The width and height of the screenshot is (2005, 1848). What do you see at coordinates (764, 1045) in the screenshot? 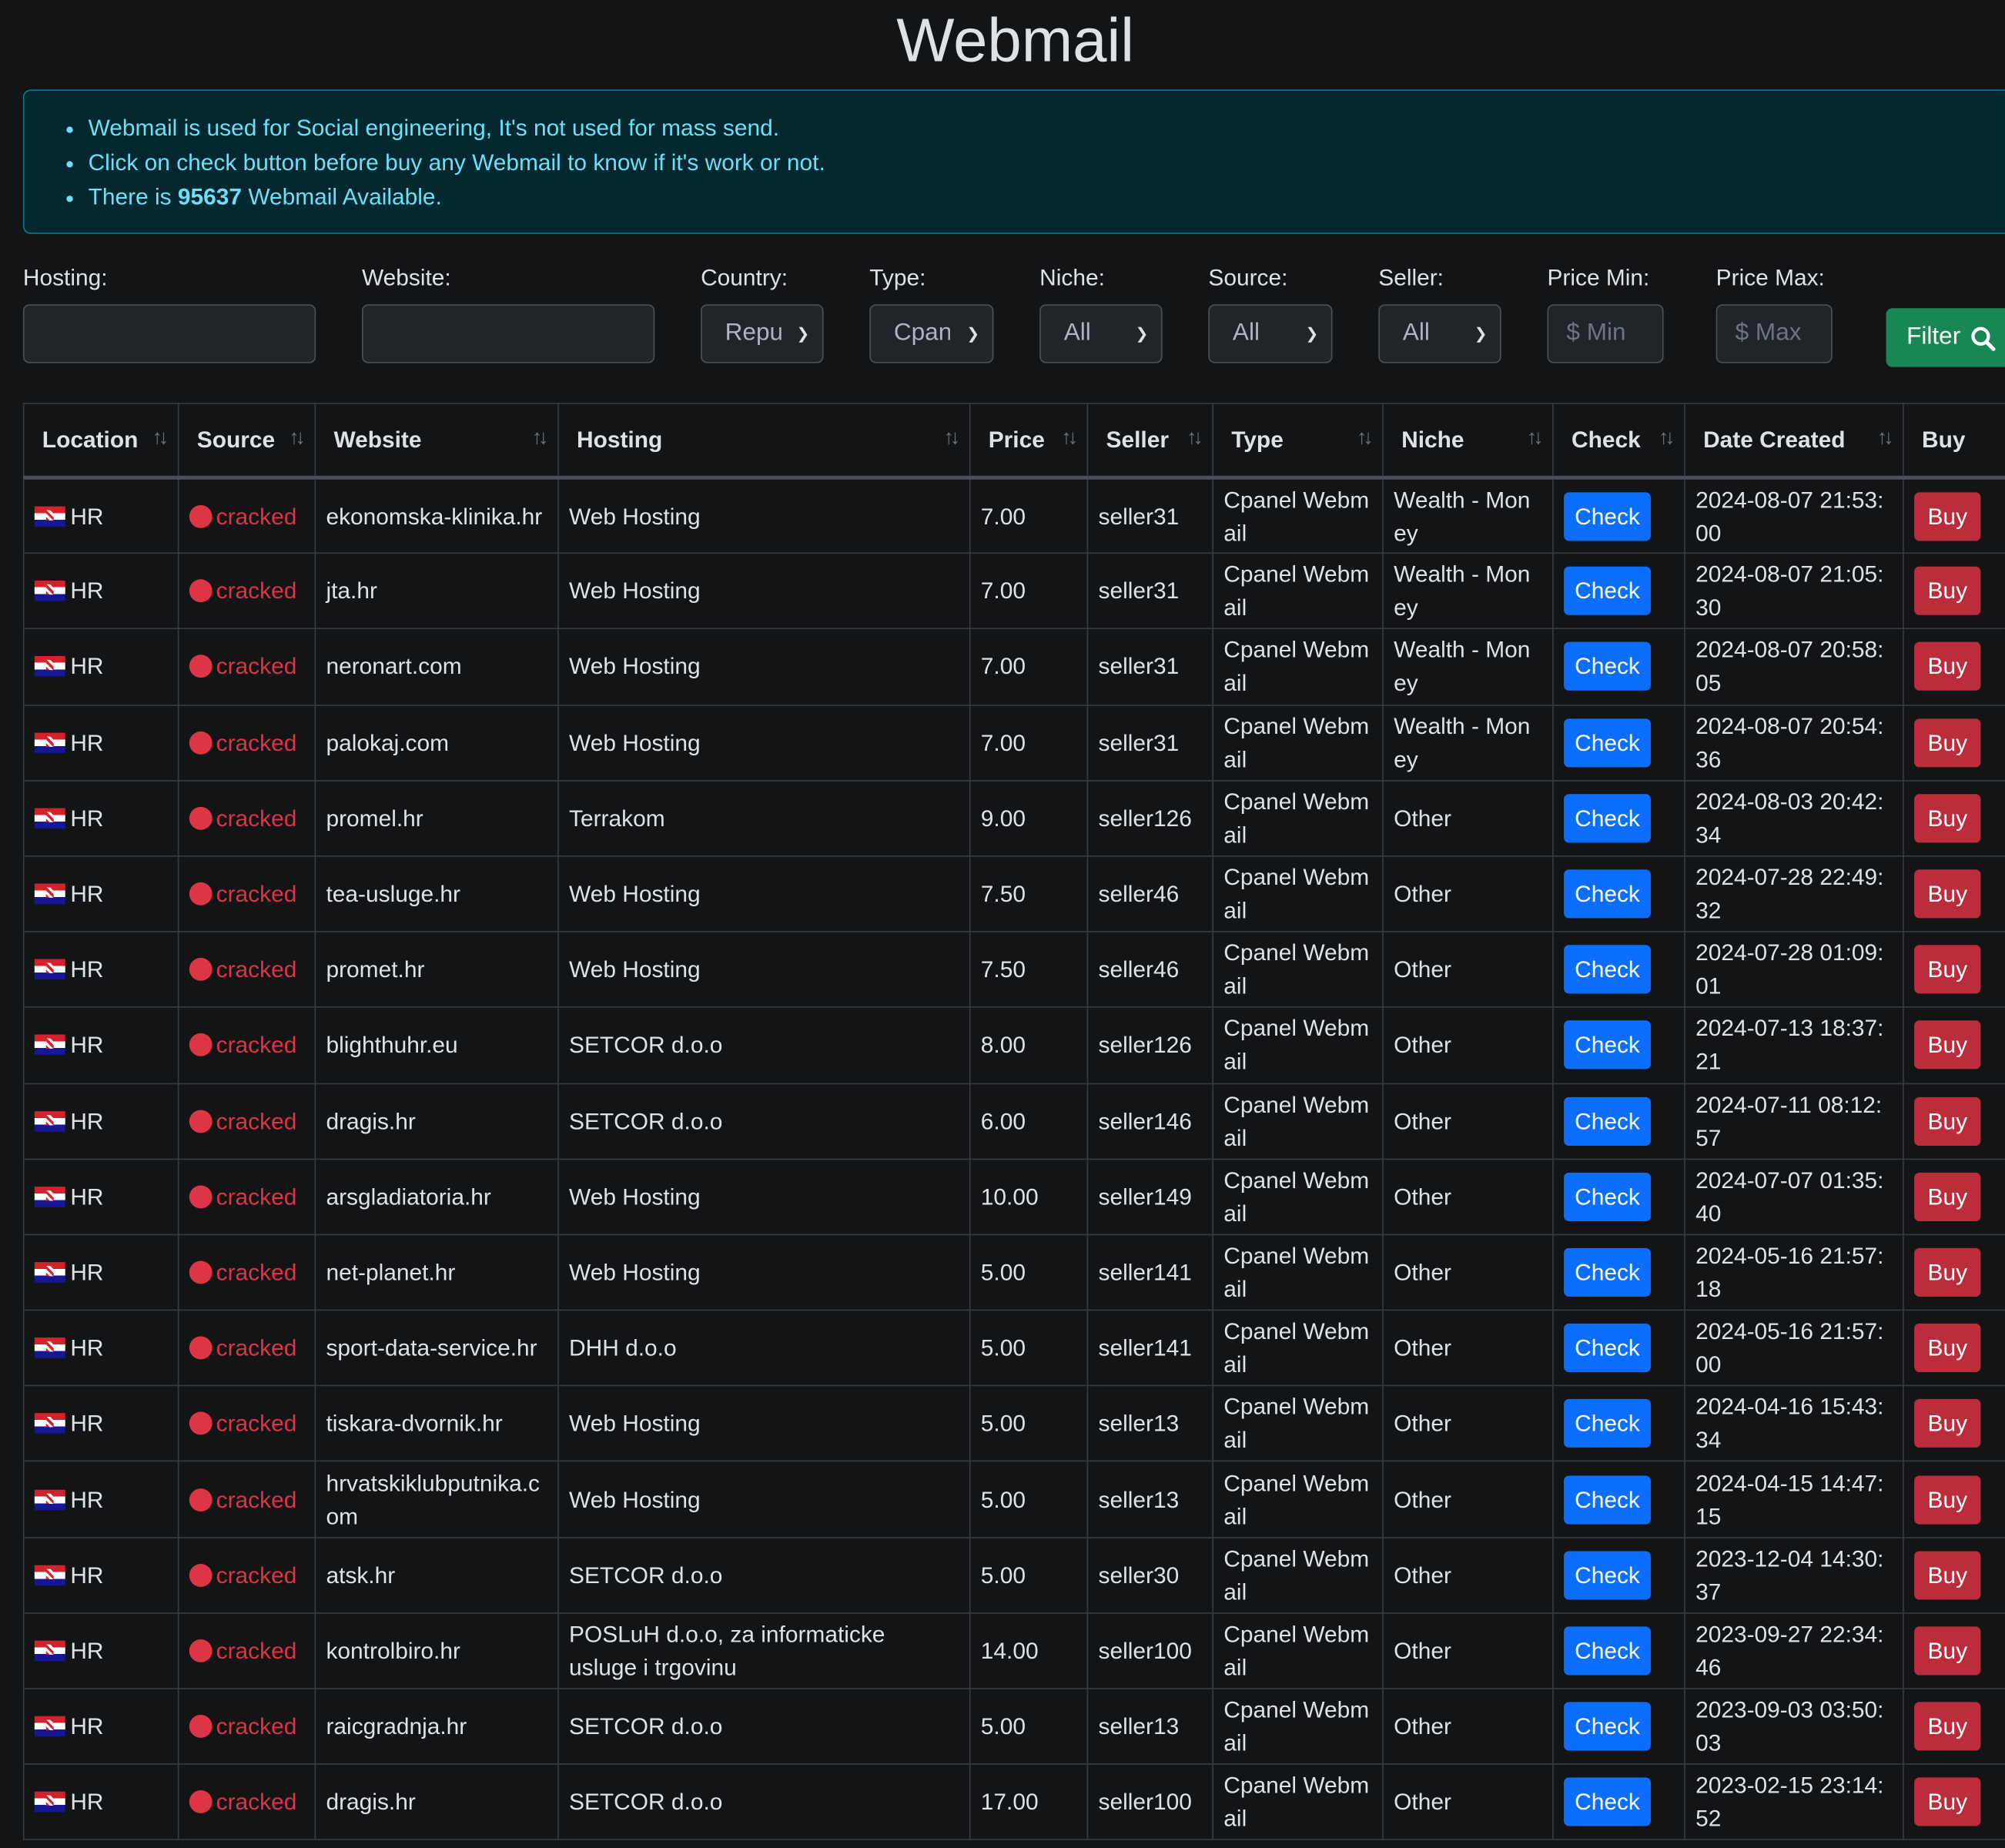
I see `hosting-cell: SETCOR d.o.o` at bounding box center [764, 1045].